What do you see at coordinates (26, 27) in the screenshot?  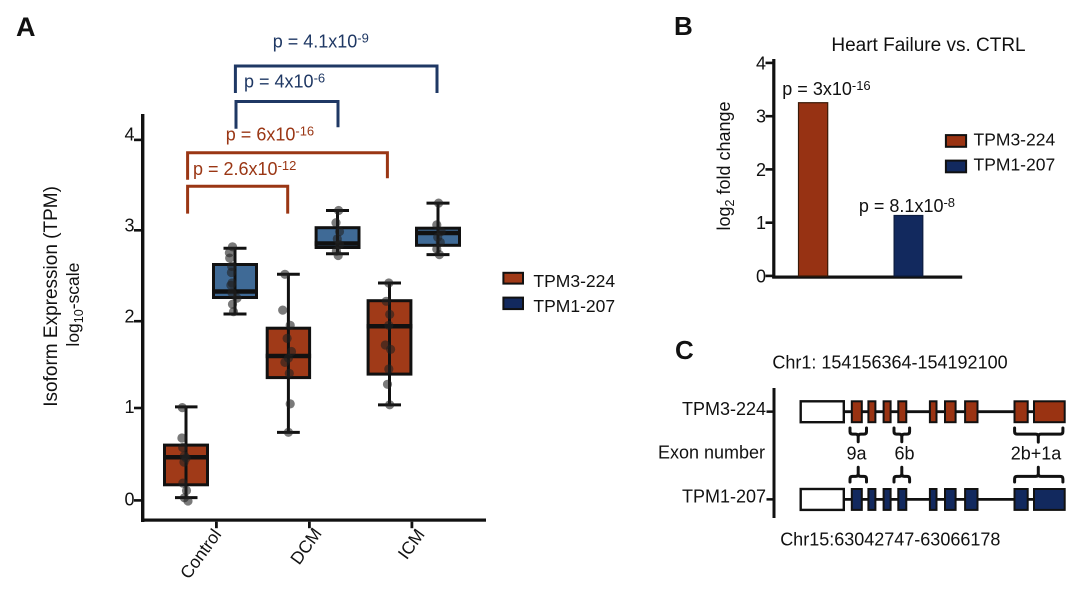 I see `svg-text: A` at bounding box center [26, 27].